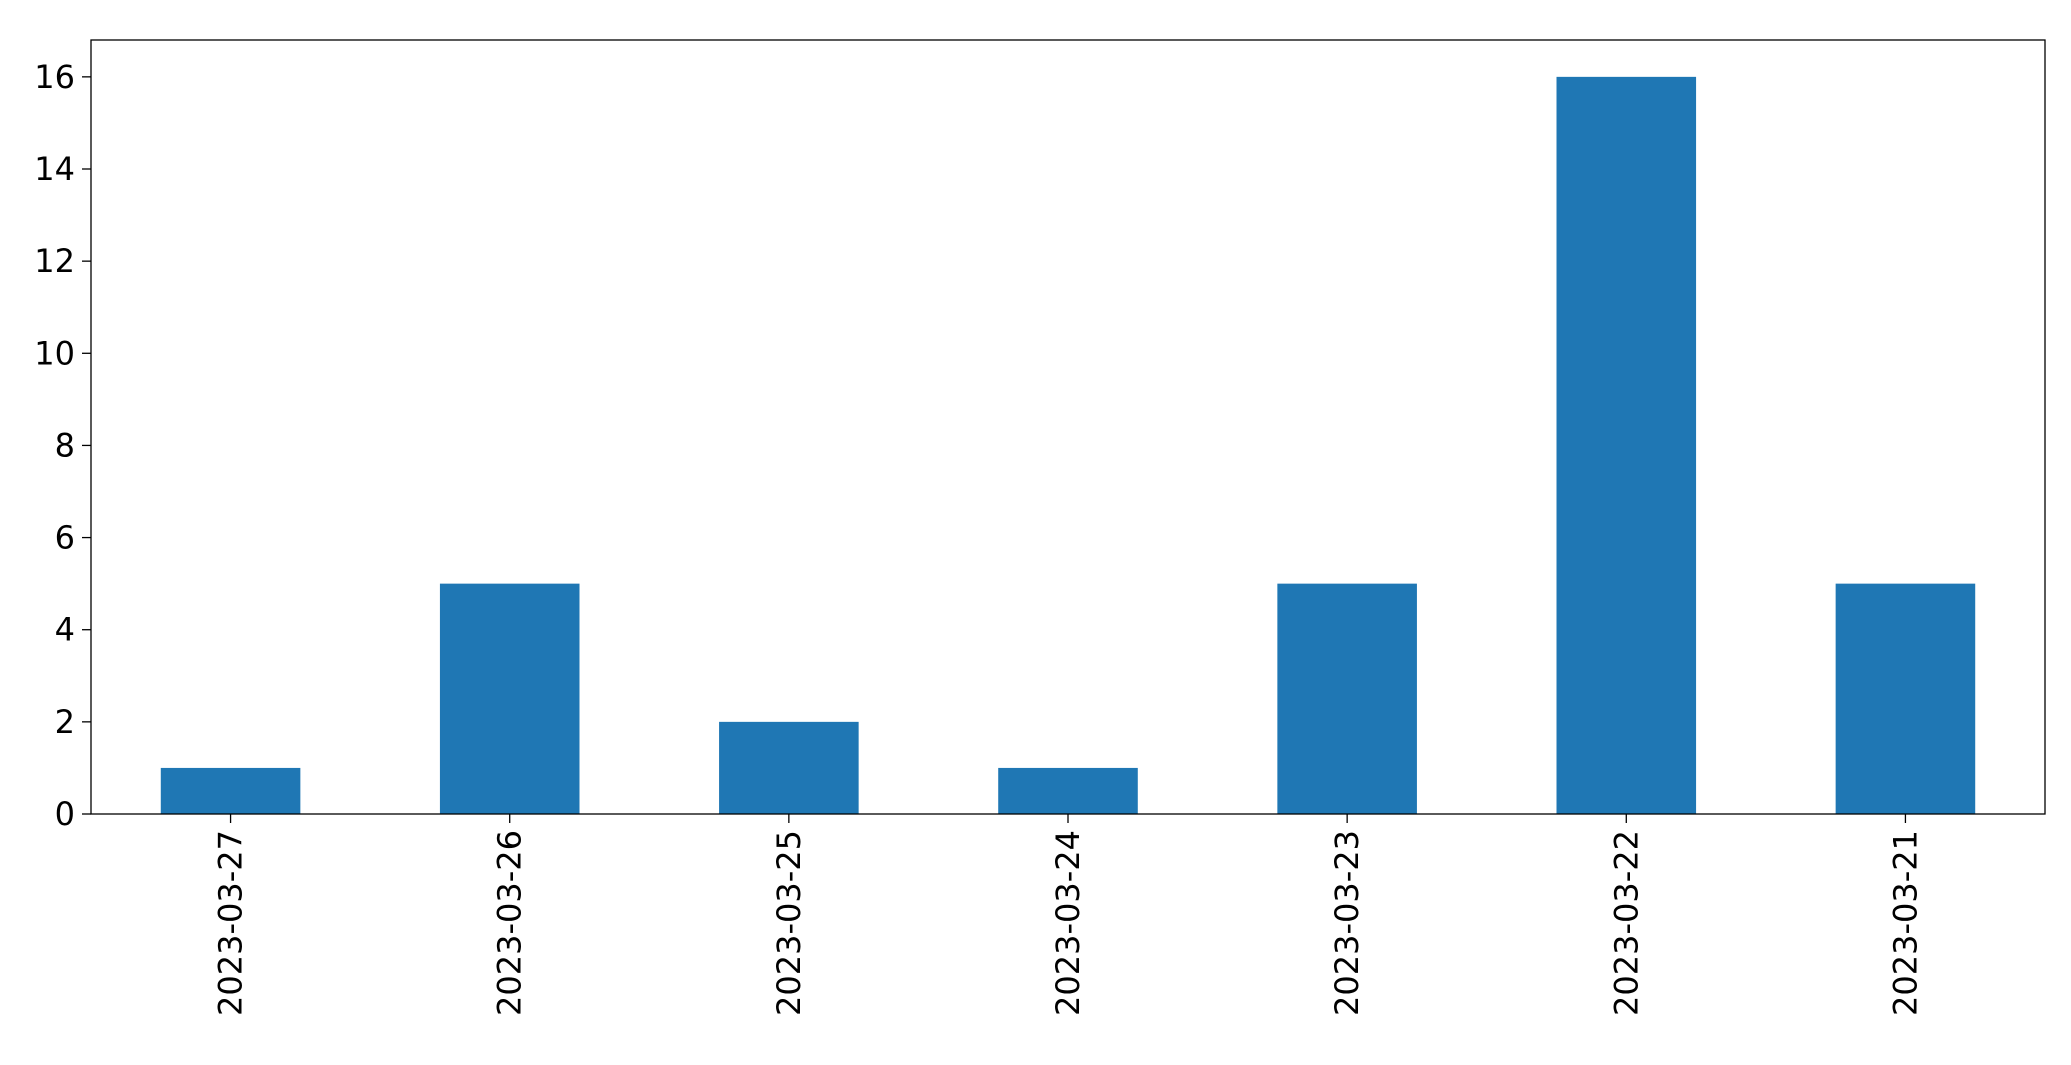 This screenshot has width=2071, height=1065. What do you see at coordinates (65, 538) in the screenshot?
I see `y-tick-label: 6` at bounding box center [65, 538].